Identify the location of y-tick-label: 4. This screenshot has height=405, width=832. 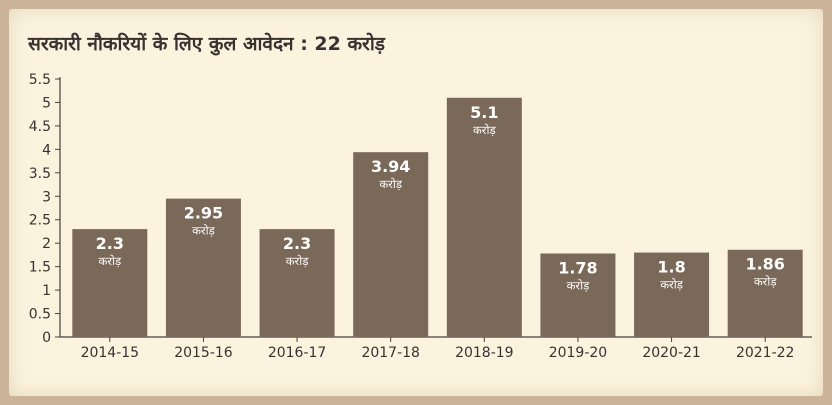
(46, 150).